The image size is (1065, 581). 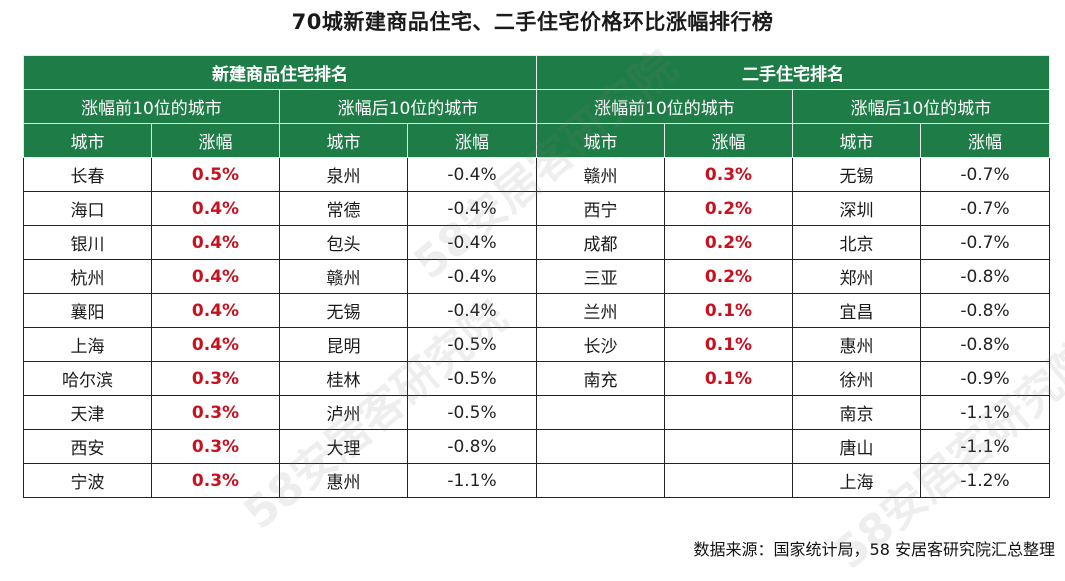 I want to click on table-row: 上海 0.4% 昆明 -0.5% 长沙 0.1% 惠州 -0.8%, so click(x=536, y=344).